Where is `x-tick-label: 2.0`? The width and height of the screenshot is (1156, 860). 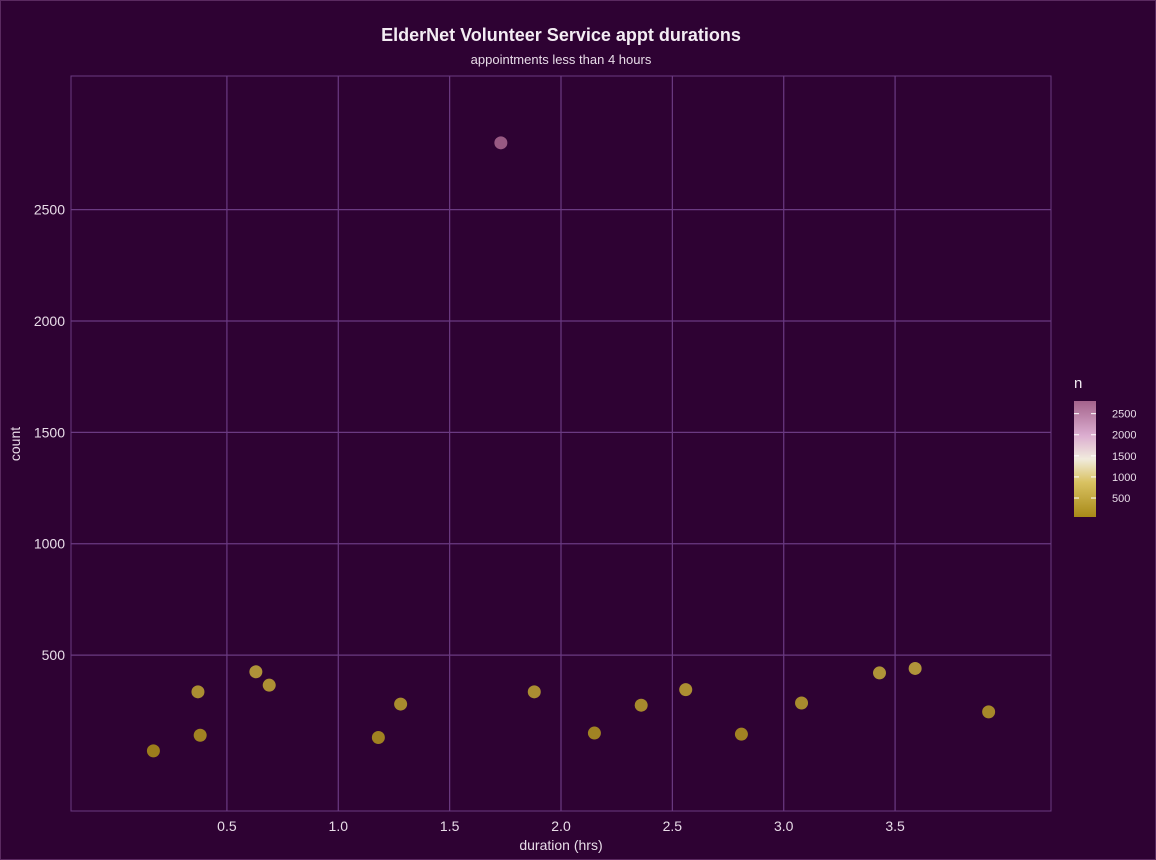 x-tick-label: 2.0 is located at coordinates (561, 826).